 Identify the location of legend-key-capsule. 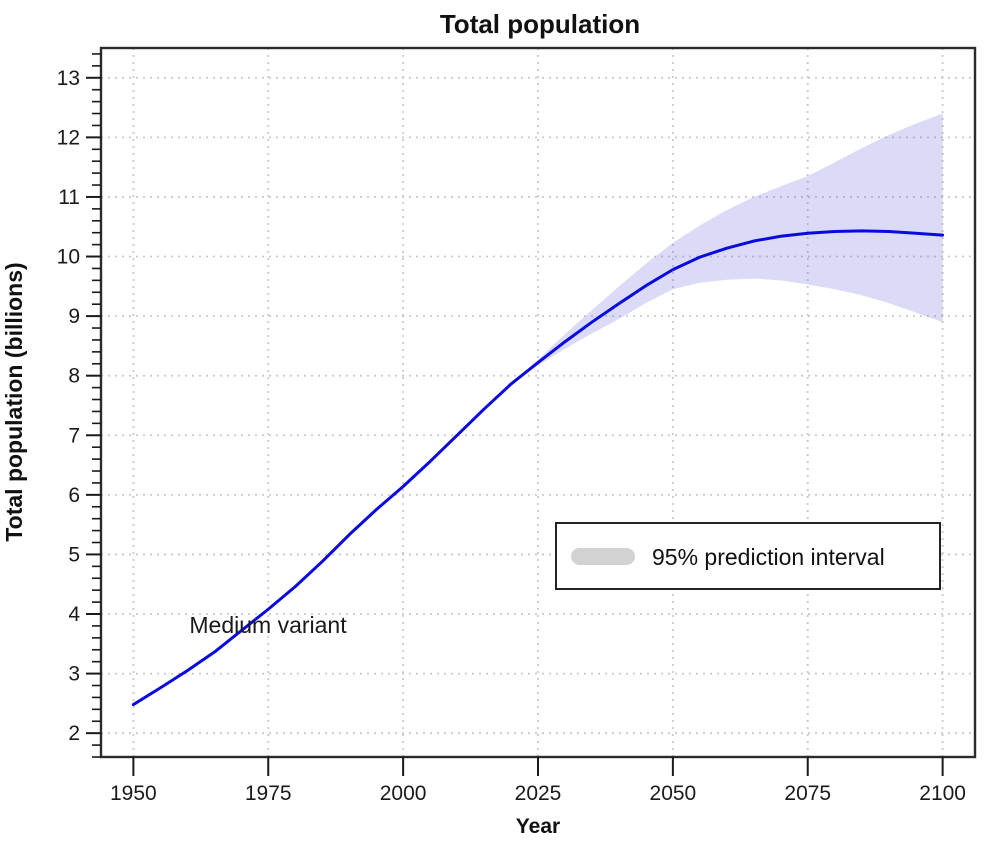
(603, 556).